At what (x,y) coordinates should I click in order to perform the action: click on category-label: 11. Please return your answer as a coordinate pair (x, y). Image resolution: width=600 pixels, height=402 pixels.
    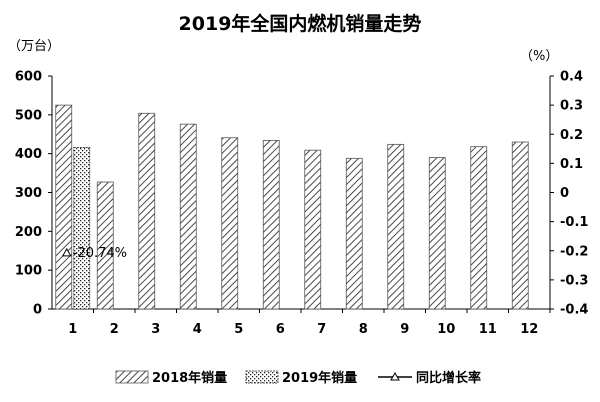
    Looking at the image, I should click on (488, 329).